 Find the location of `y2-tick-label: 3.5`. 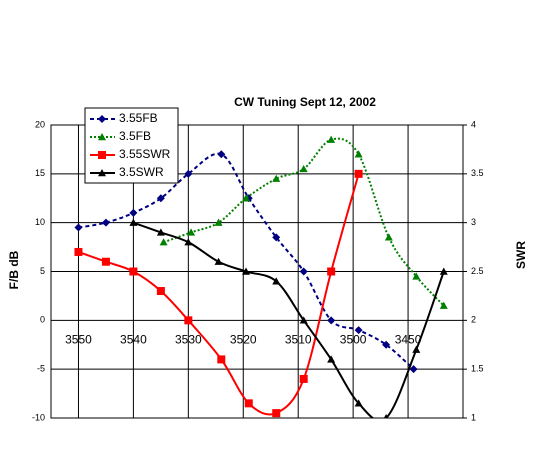

y2-tick-label: 3.5 is located at coordinates (477, 173).